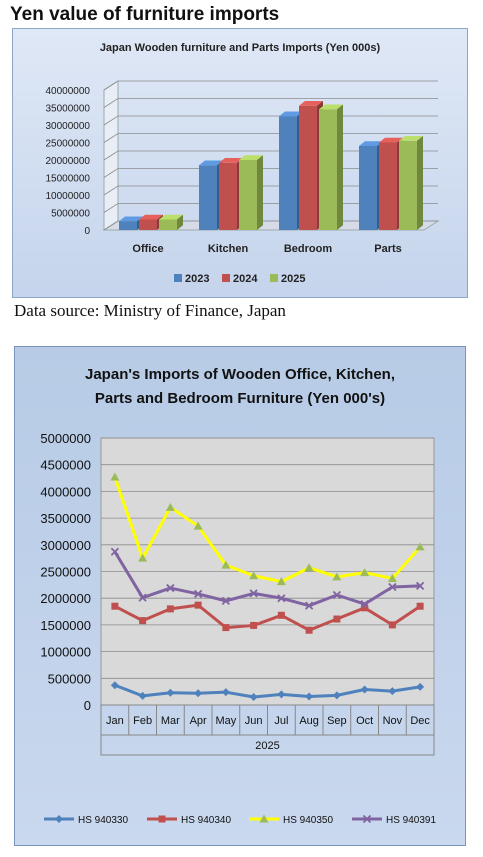  What do you see at coordinates (68, 126) in the screenshot?
I see `y-tick-label: 30000000` at bounding box center [68, 126].